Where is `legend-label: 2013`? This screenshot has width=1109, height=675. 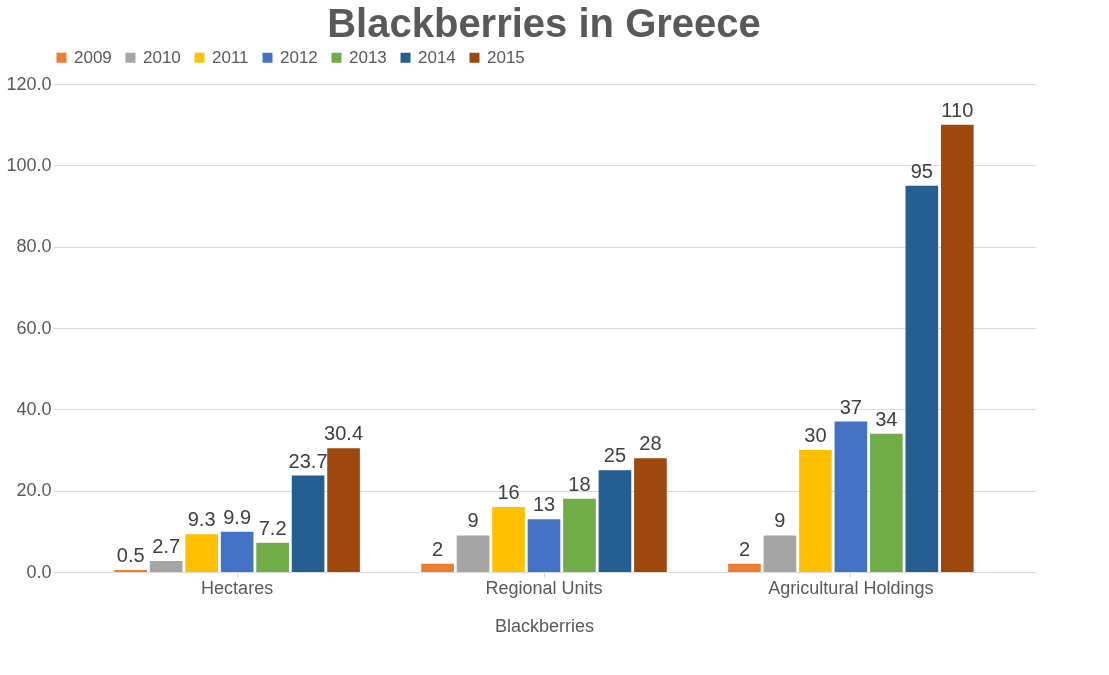 legend-label: 2013 is located at coordinates (368, 57).